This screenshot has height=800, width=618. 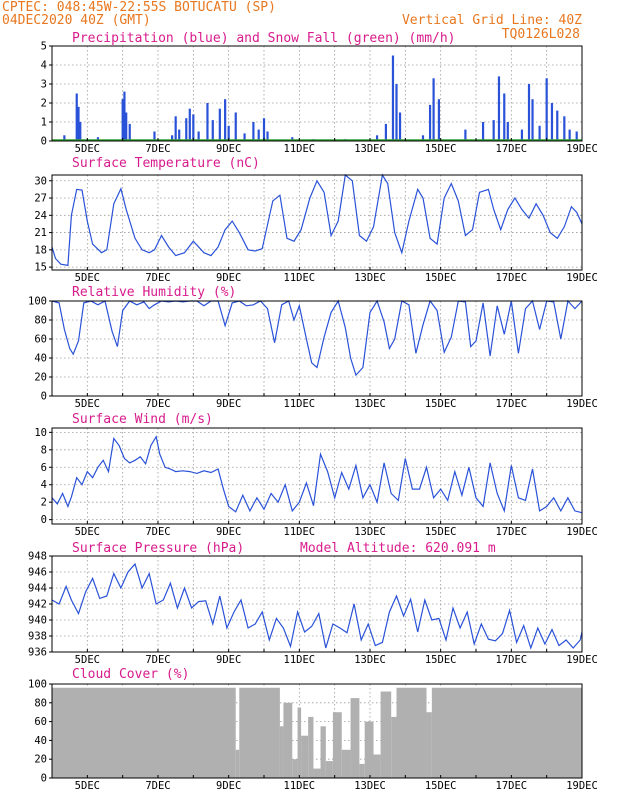 What do you see at coordinates (87, 532) in the screenshot?
I see `wind-xtick-label: 5DEC` at bounding box center [87, 532].